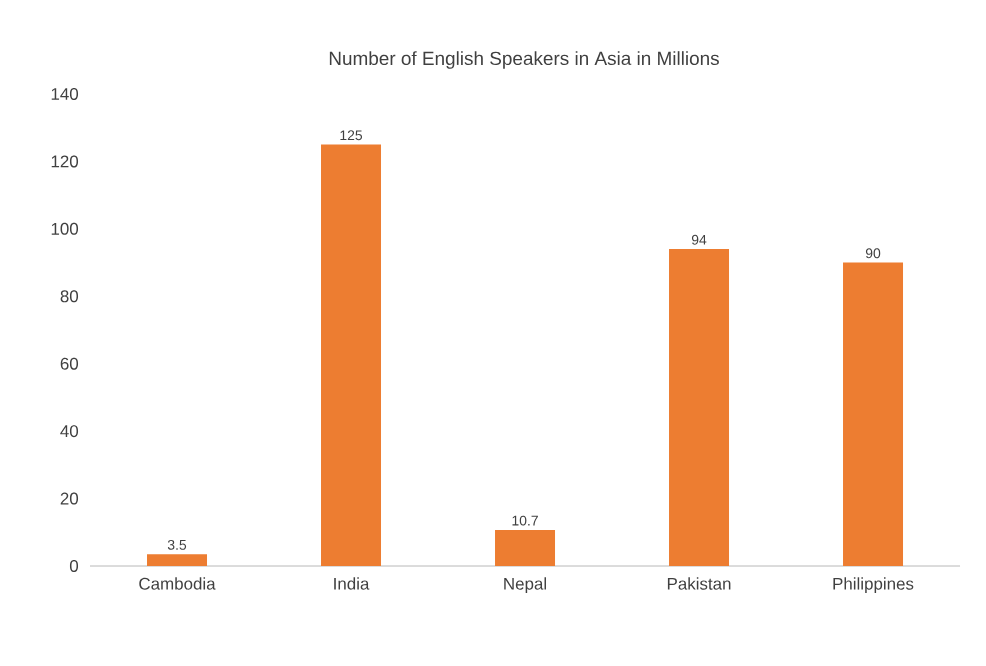  Describe the element at coordinates (65, 228) in the screenshot. I see `y-tick-label: 100` at that location.